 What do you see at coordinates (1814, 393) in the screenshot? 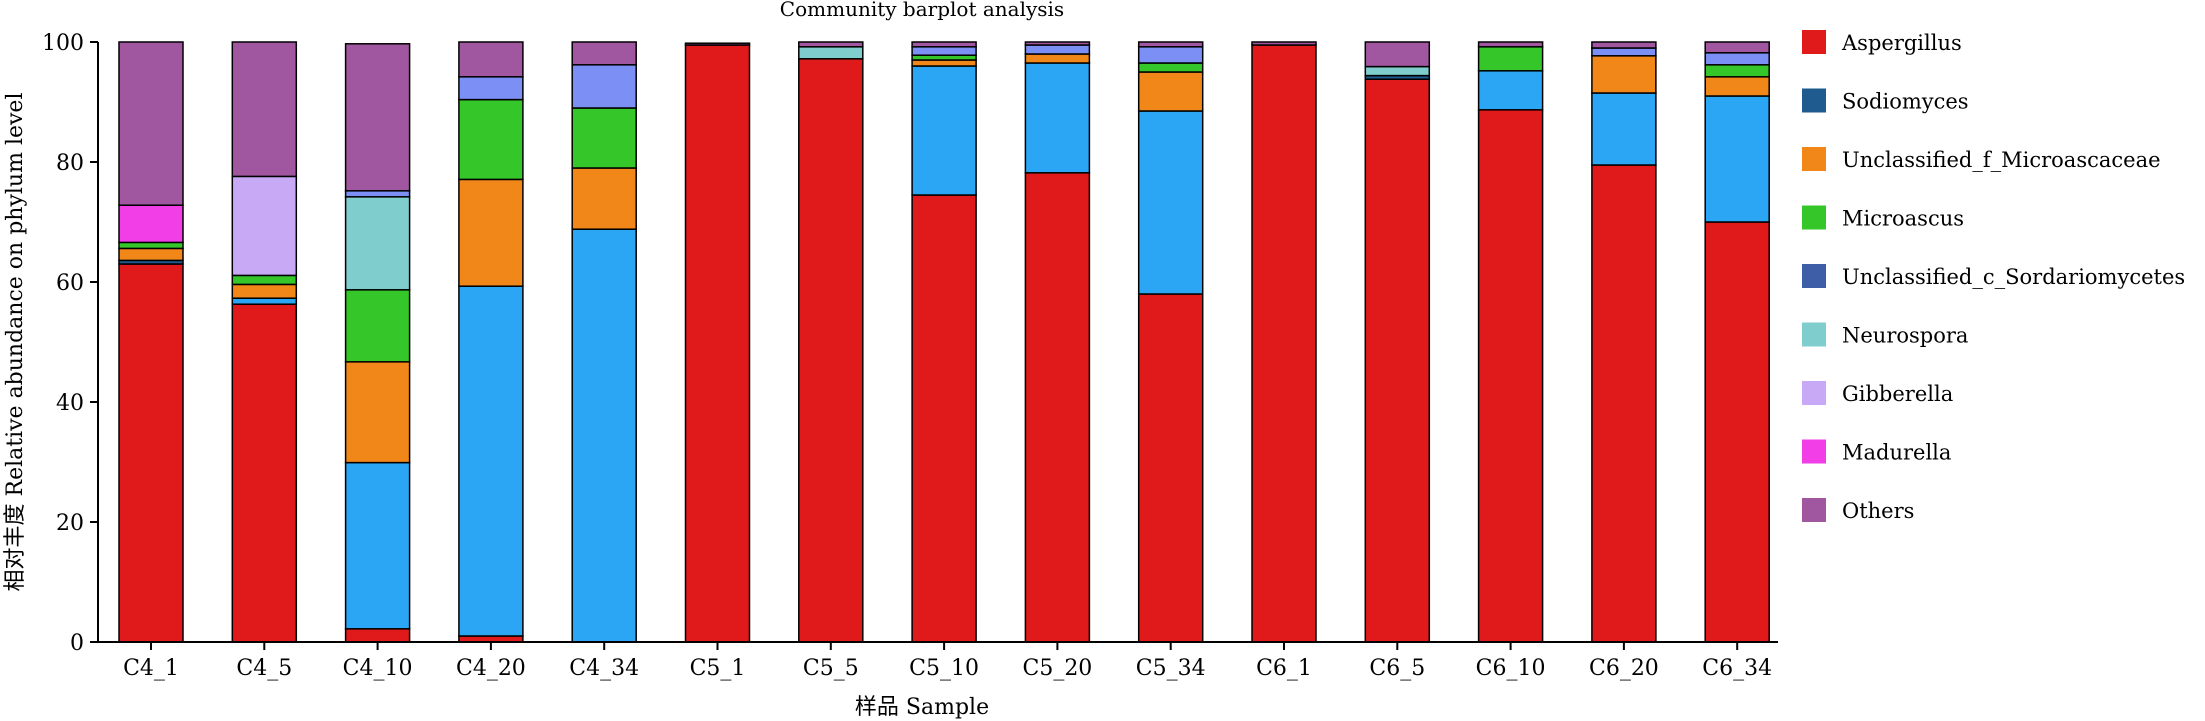
I see `legend-swatch-gibberella` at bounding box center [1814, 393].